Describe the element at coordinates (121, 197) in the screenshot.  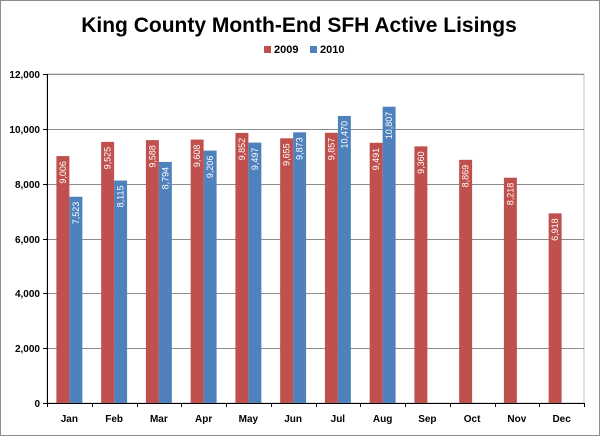
I see `data-label: 8,115` at that location.